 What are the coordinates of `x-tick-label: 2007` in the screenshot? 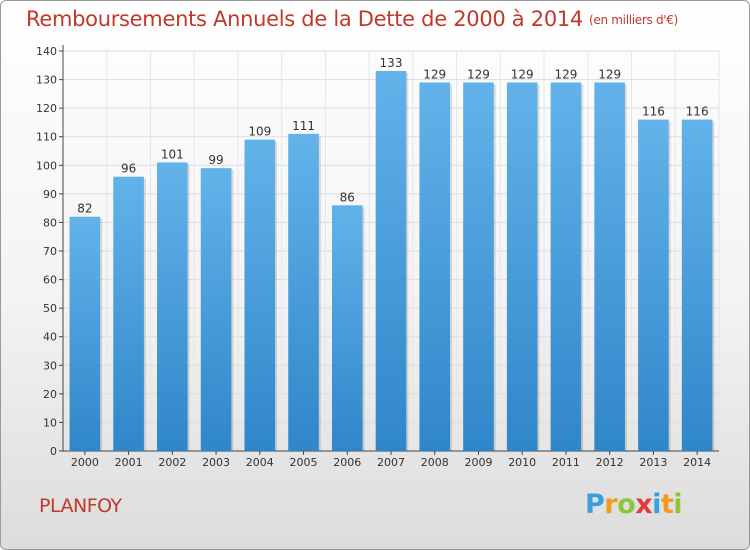 It's located at (391, 462).